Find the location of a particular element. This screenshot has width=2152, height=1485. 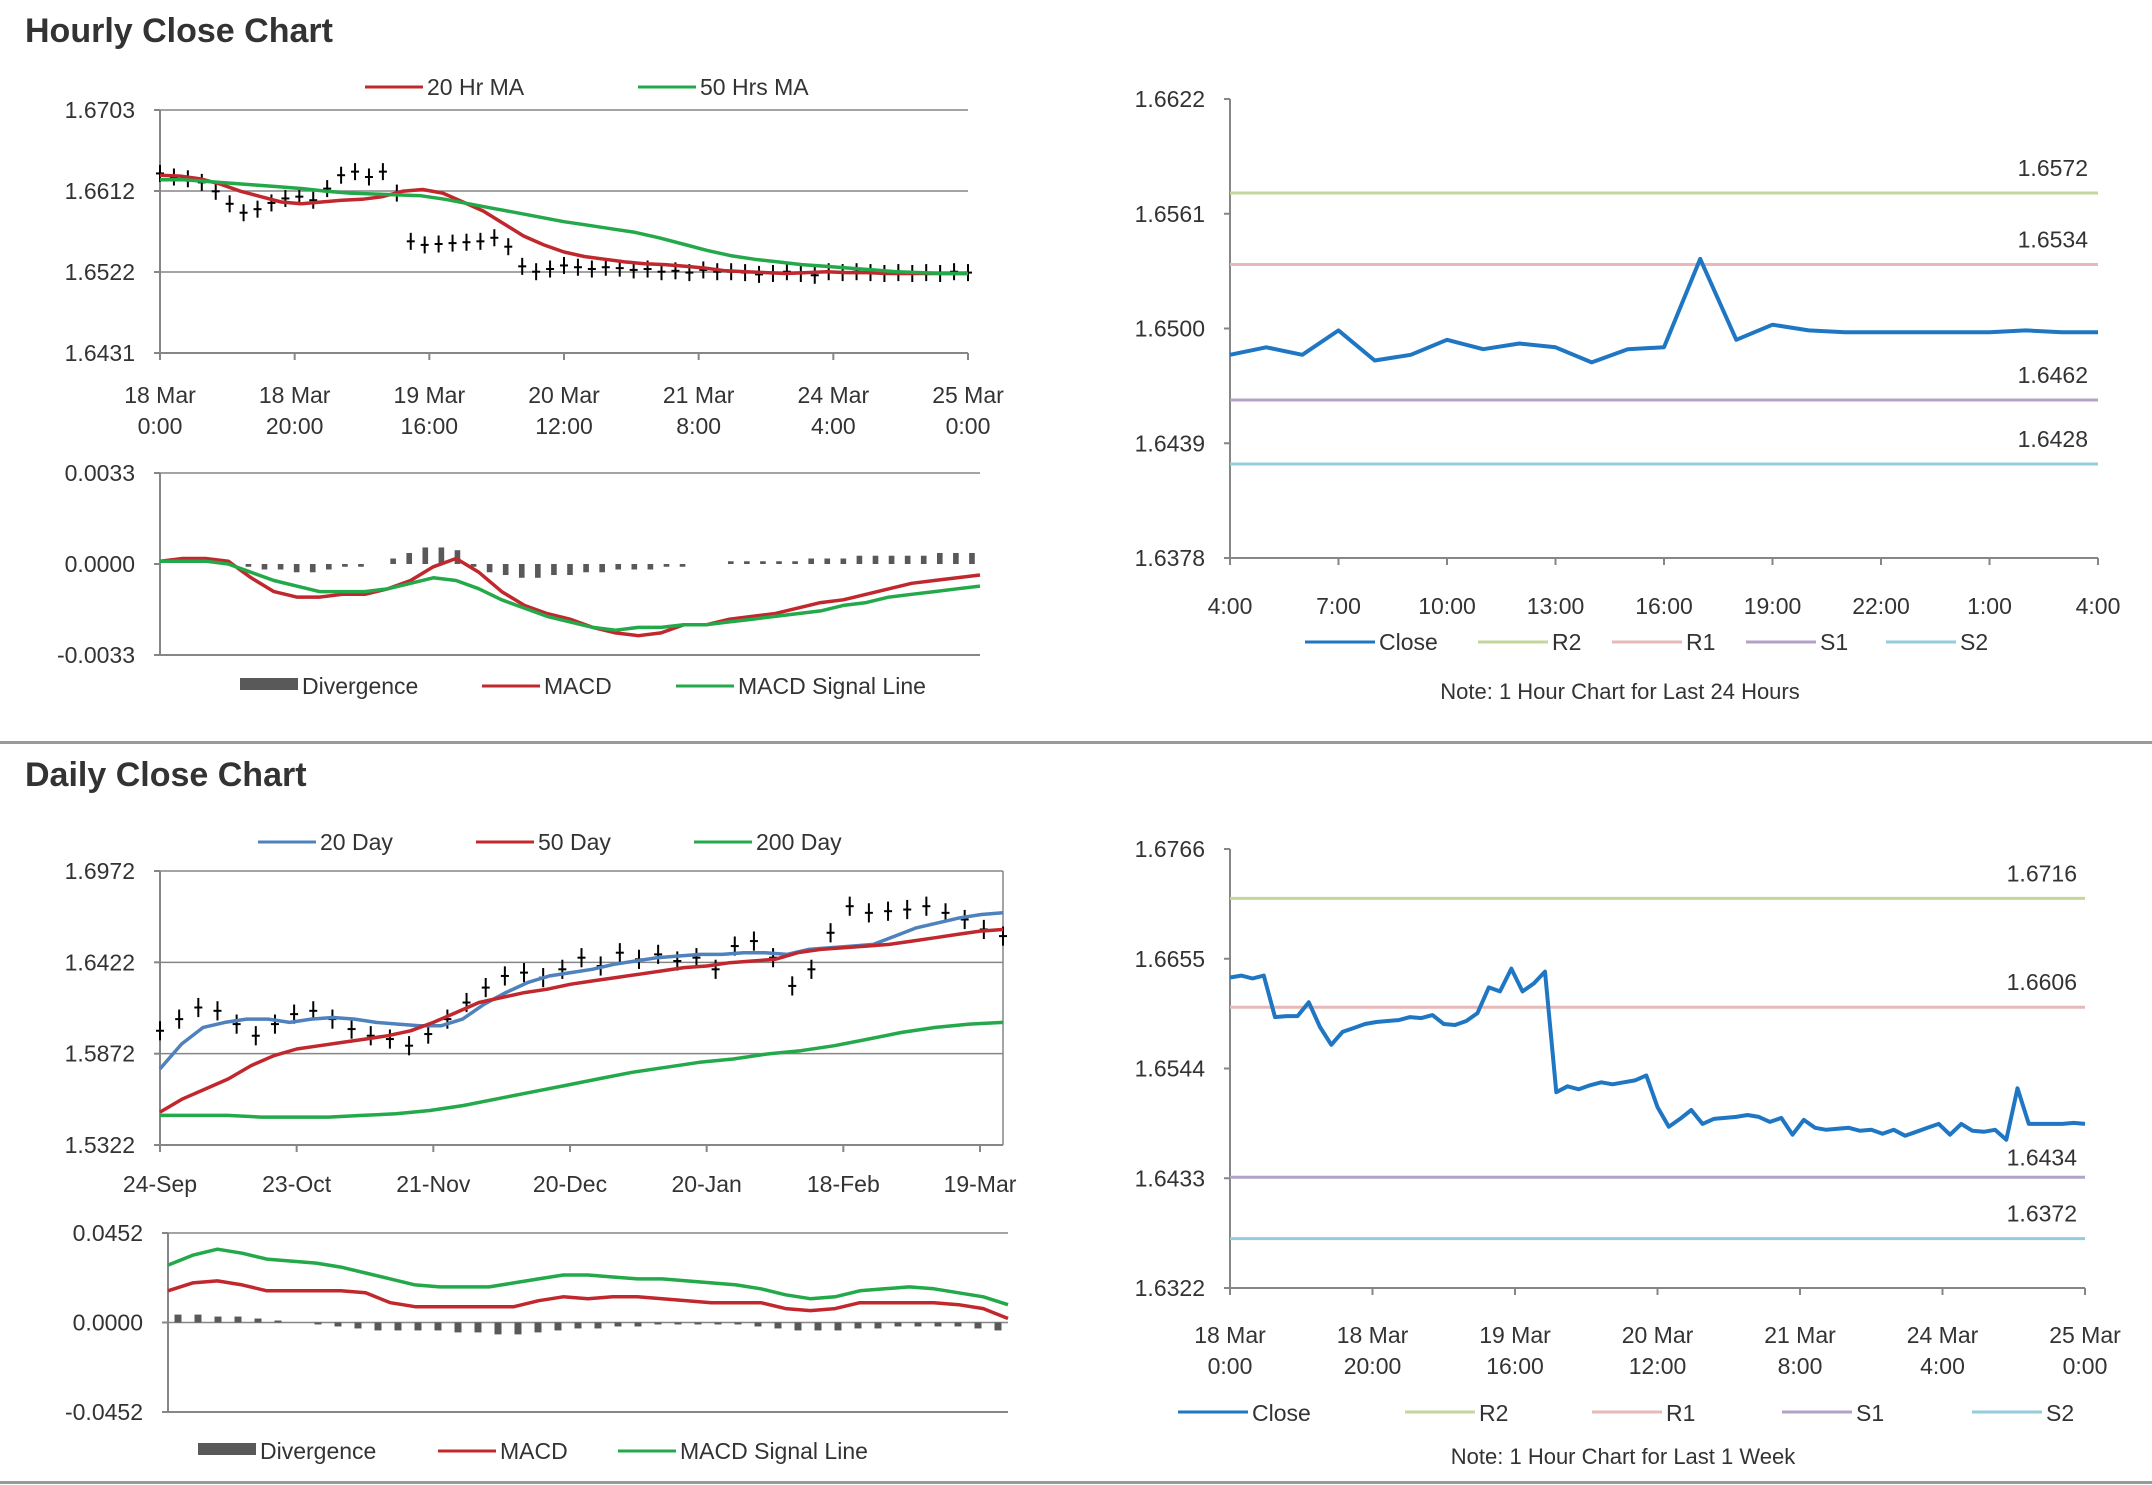

hourly-macd-legend-label: Divergence is located at coordinates (360, 686).